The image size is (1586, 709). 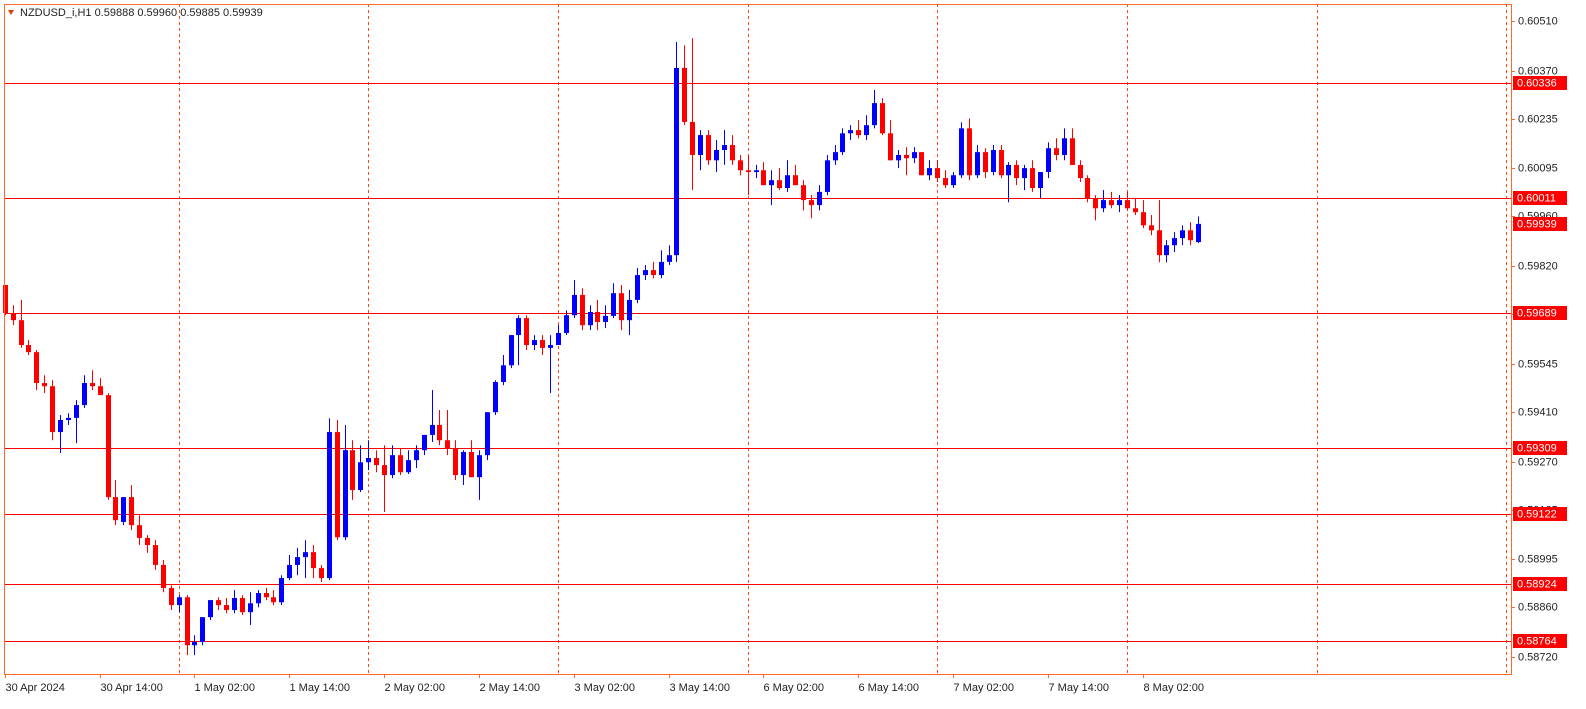 I want to click on x-tick-label: 7 May 02:00, so click(x=984, y=688).